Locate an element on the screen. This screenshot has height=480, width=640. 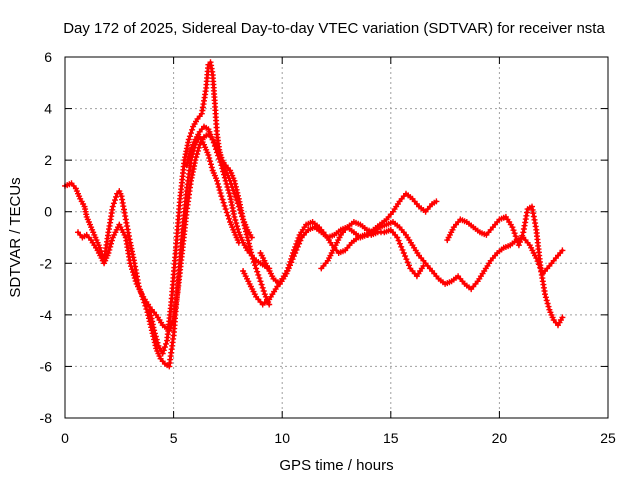
x-tick-label: 25 is located at coordinates (608, 438).